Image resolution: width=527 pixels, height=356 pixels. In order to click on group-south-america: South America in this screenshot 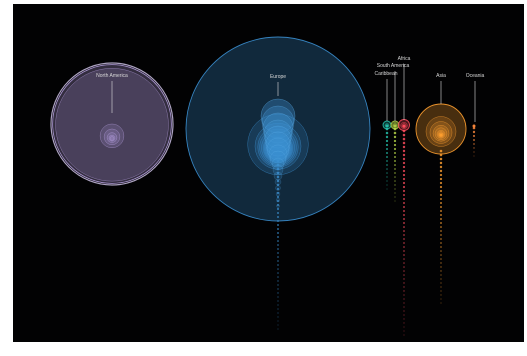, I will do `click(393, 132)`.